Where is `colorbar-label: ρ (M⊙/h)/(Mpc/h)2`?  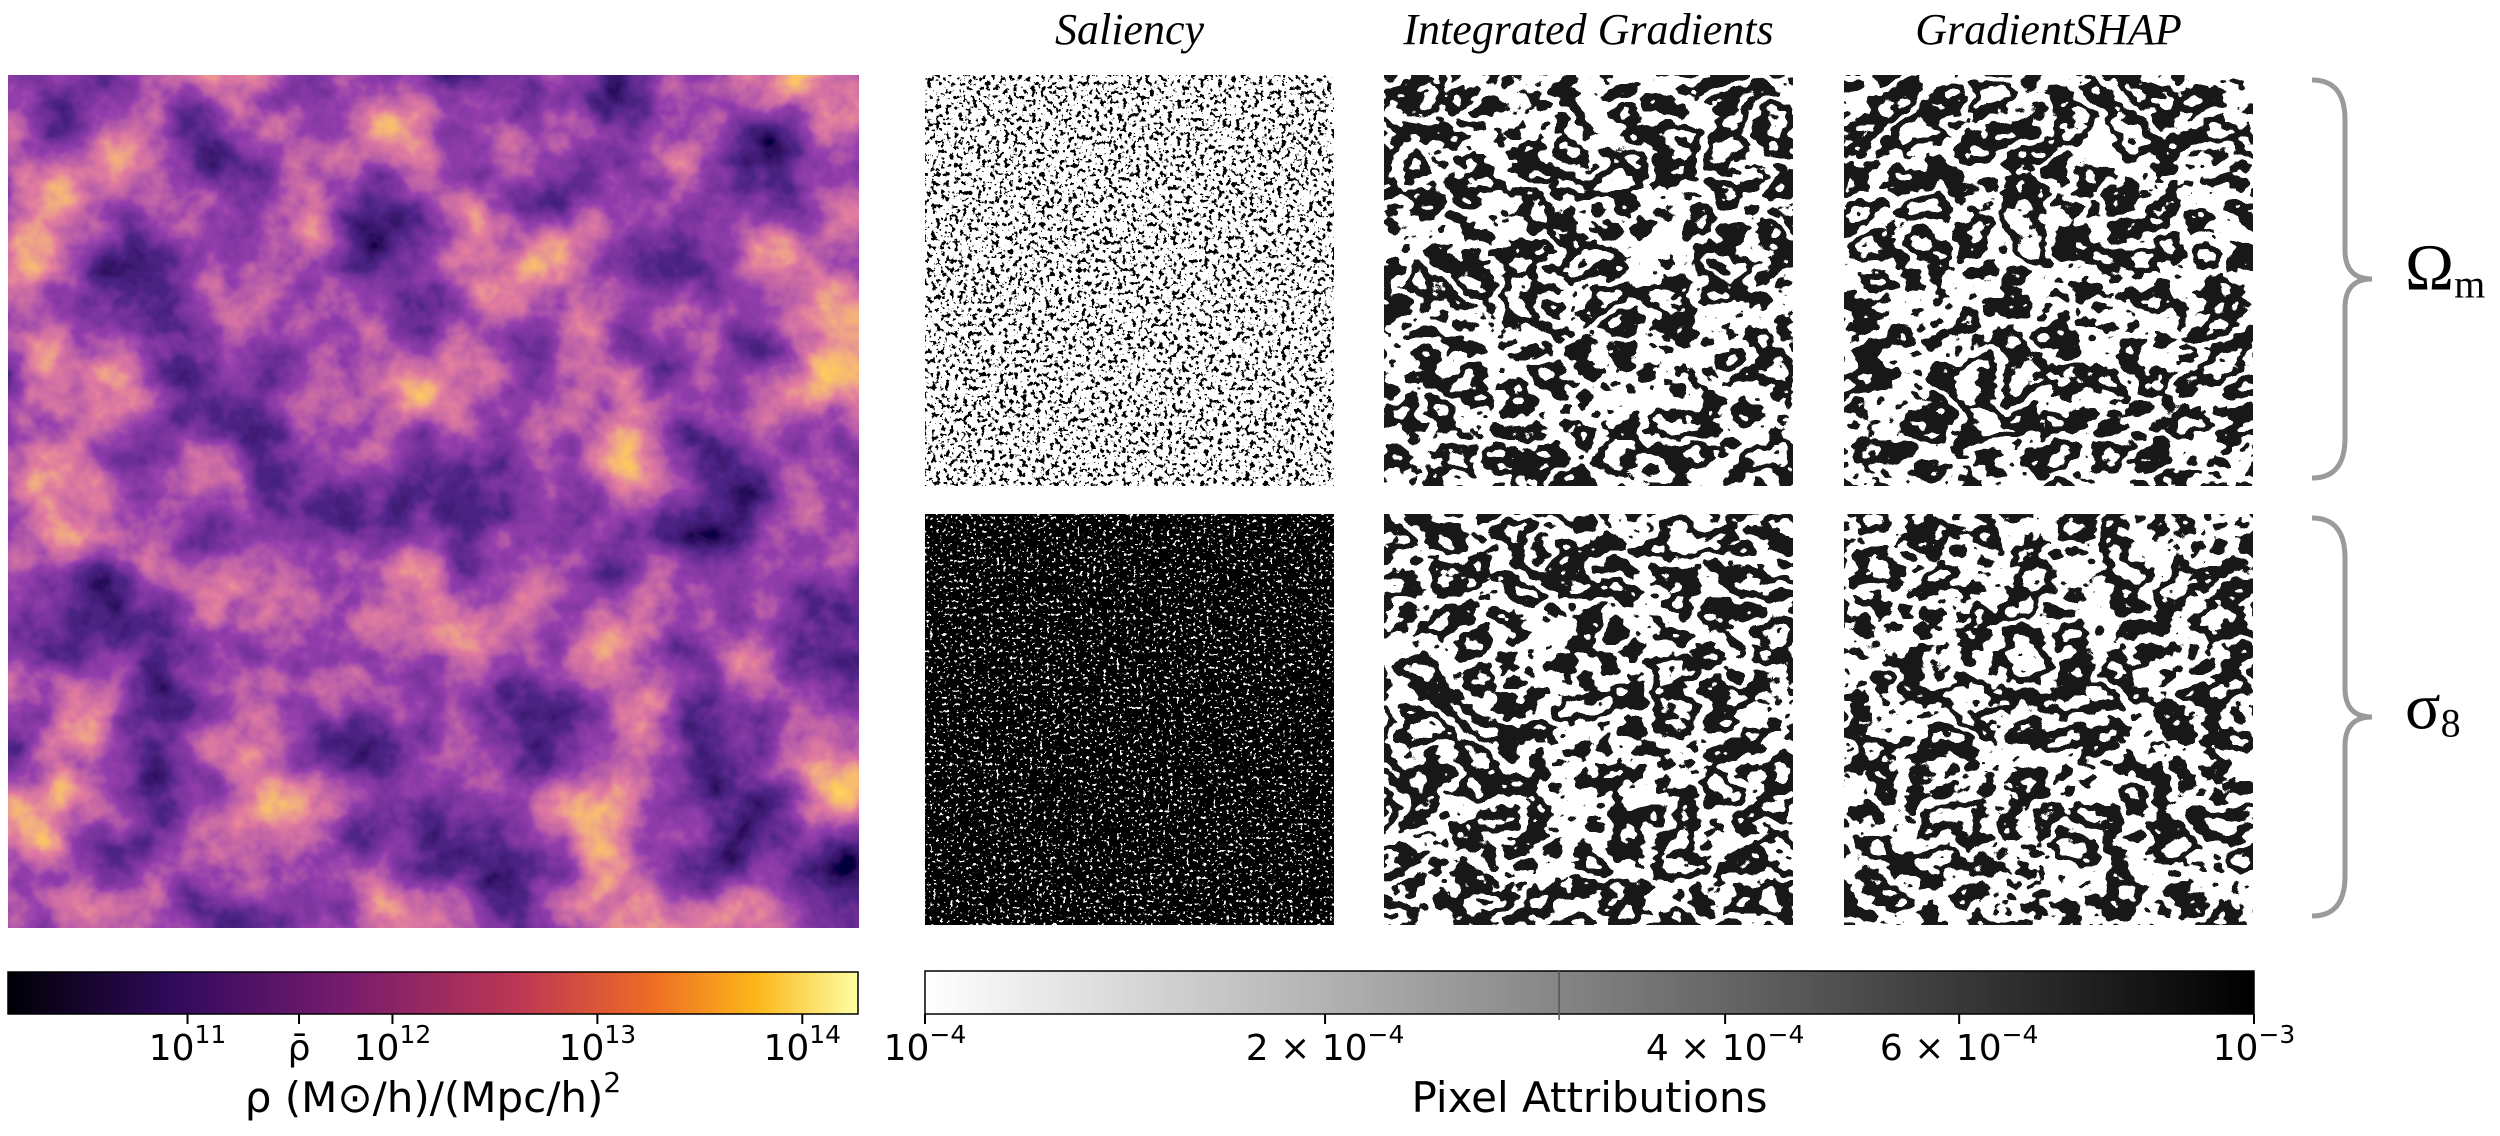
colorbar-label: ρ (M⊙/h)/(Mpc/h)2 is located at coordinates (433, 1094).